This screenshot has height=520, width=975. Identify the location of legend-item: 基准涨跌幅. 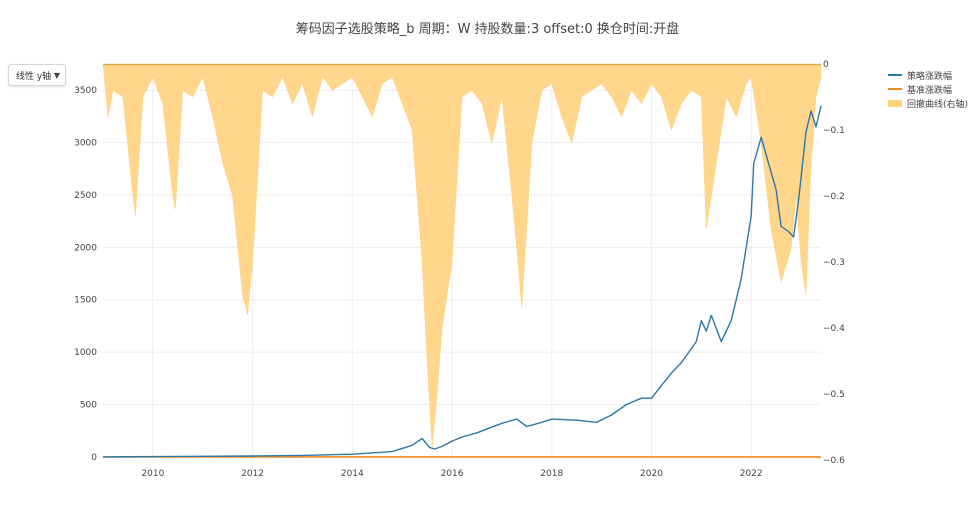
(928, 89).